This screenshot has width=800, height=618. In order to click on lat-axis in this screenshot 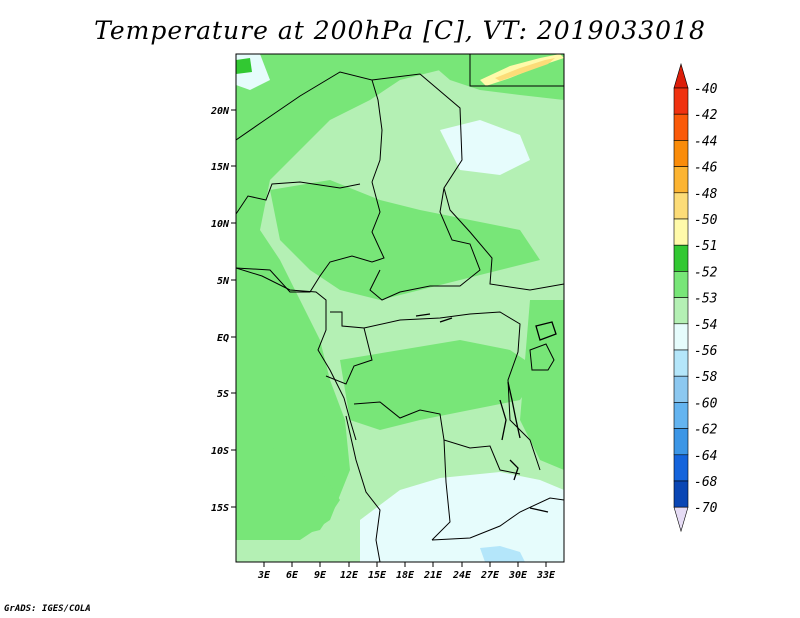, I will do `click(233, 308)`.